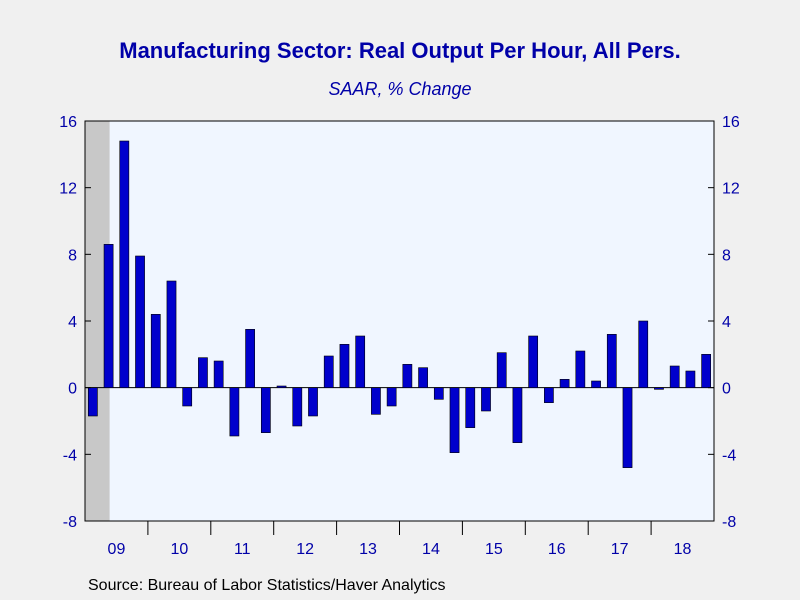 The width and height of the screenshot is (800, 600). Describe the element at coordinates (643, 354) in the screenshot. I see `bar-2017Q4` at that location.